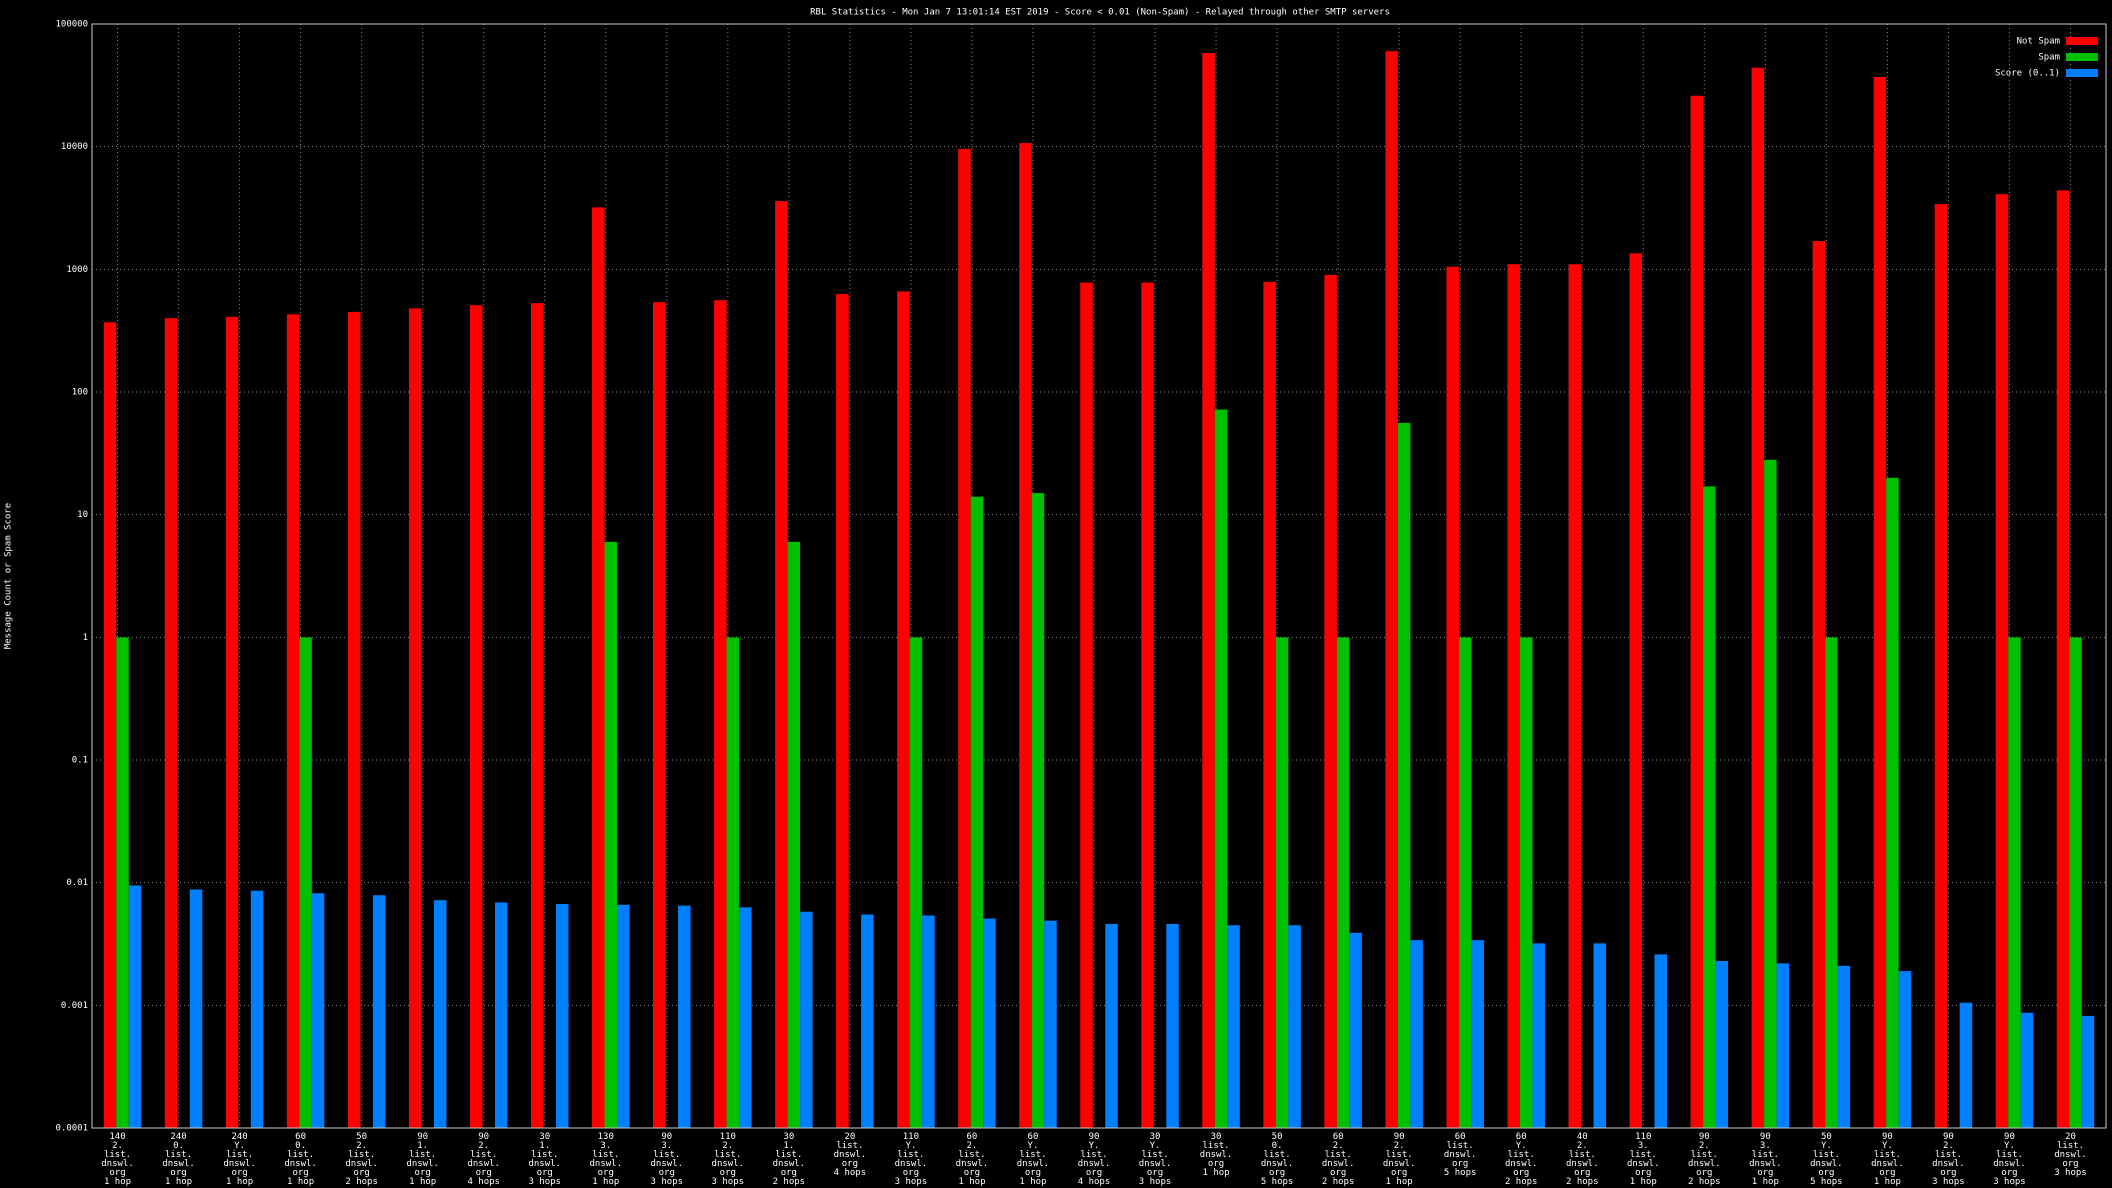 The height and width of the screenshot is (1188, 2112). Describe the element at coordinates (2070, 1155) in the screenshot. I see `x-tick-label: 20 list. dnswl. org 3 hops` at that location.